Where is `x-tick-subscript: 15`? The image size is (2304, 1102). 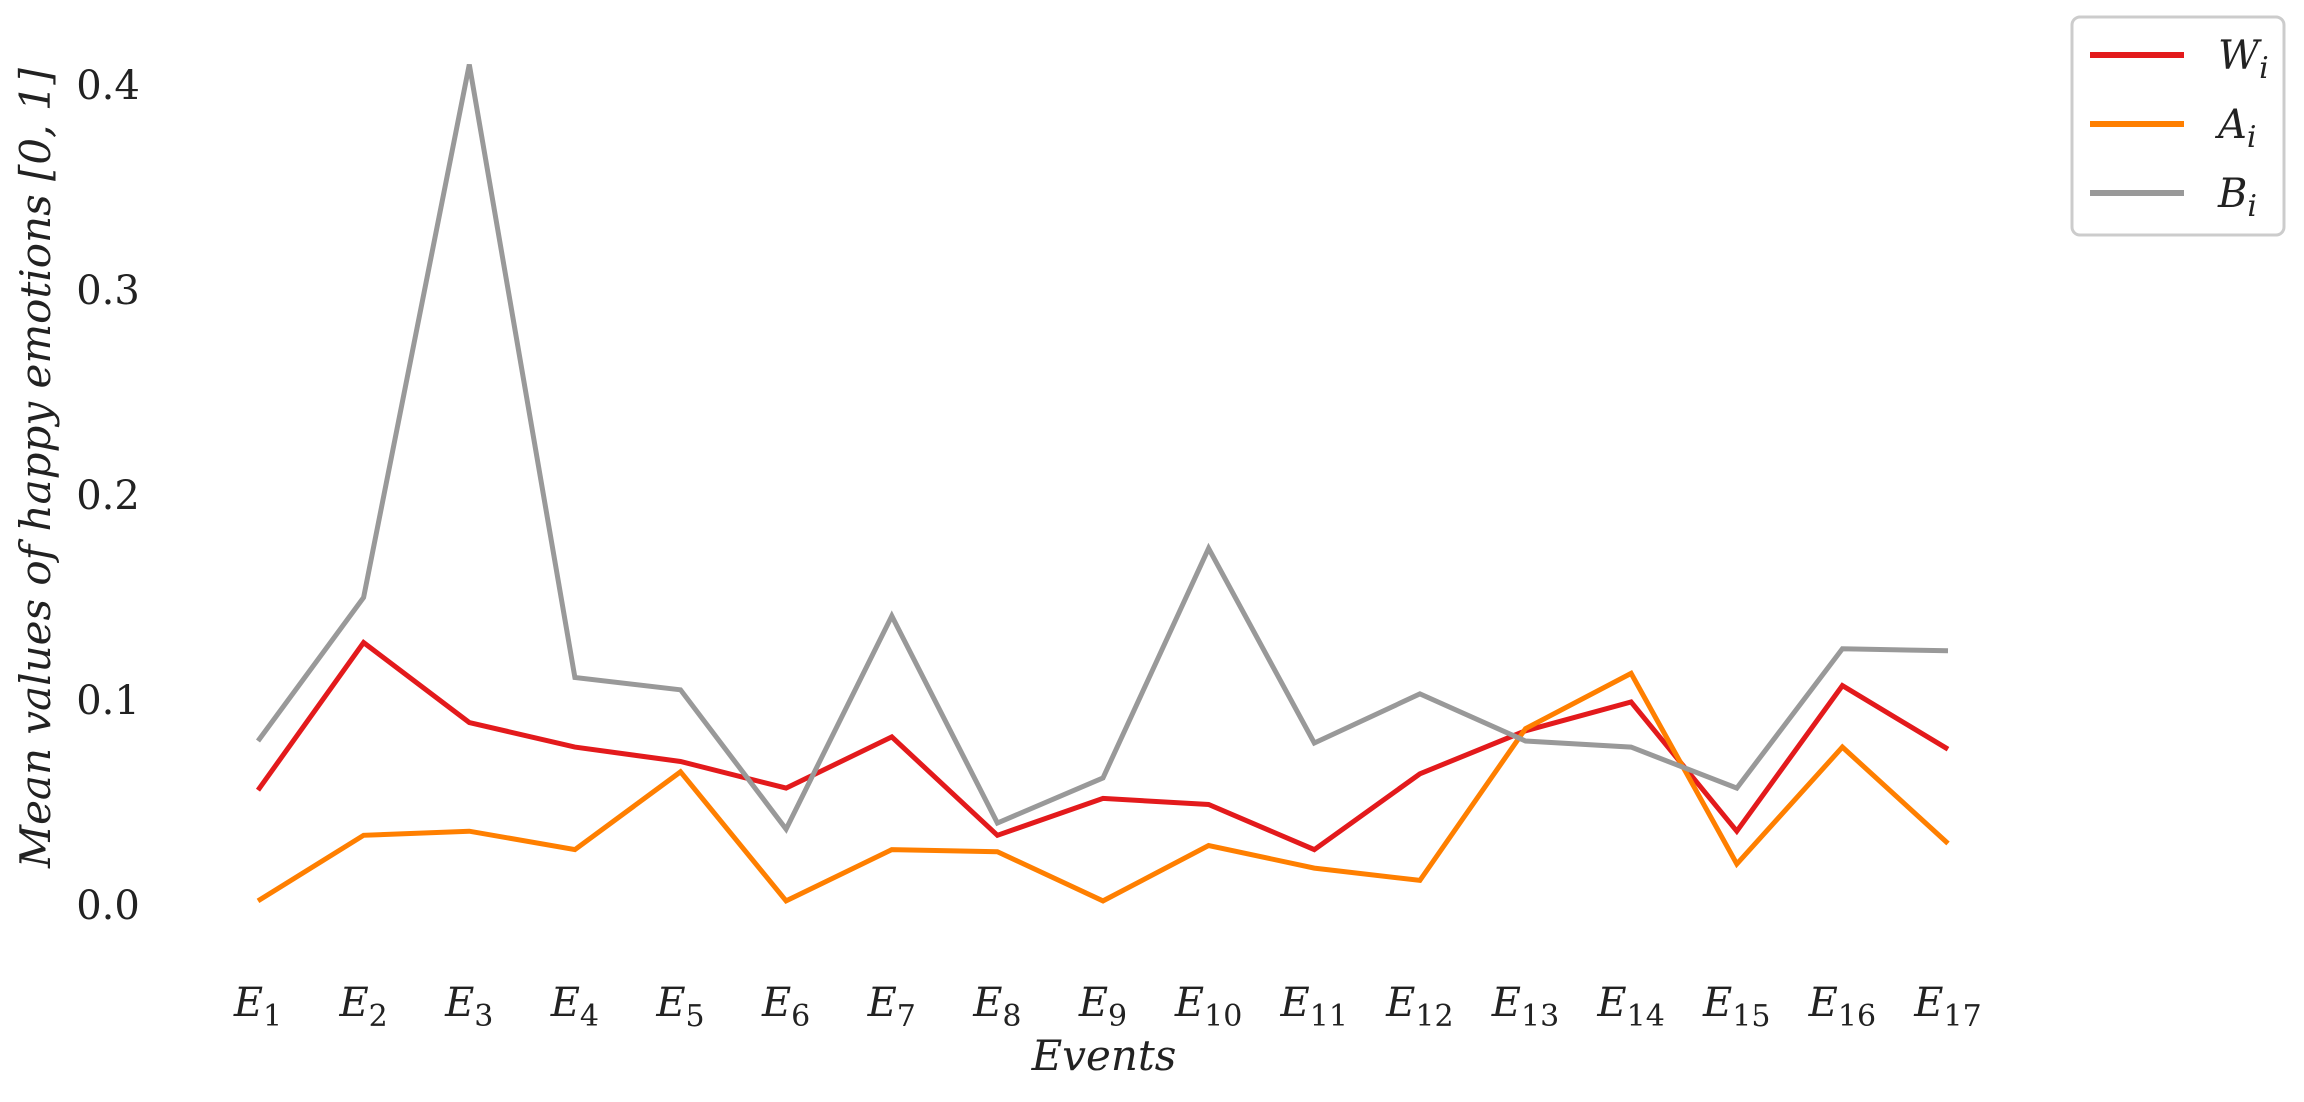
x-tick-subscript: 15 is located at coordinates (1751, 1016).